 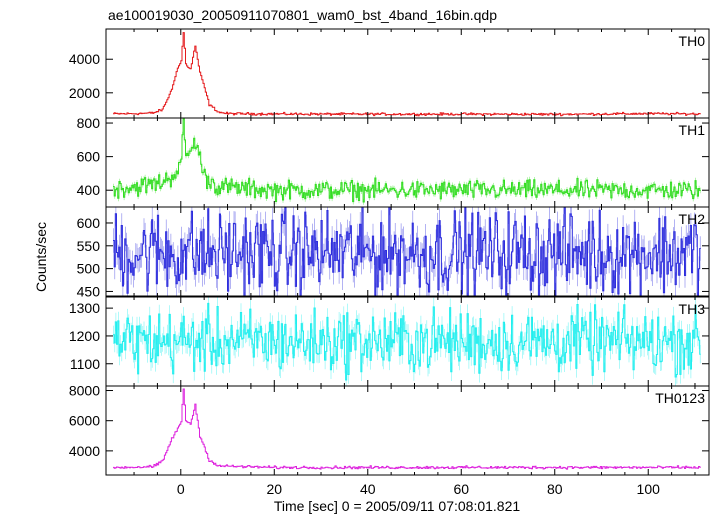 What do you see at coordinates (407, 160) in the screenshot?
I see `series-line-th1` at bounding box center [407, 160].